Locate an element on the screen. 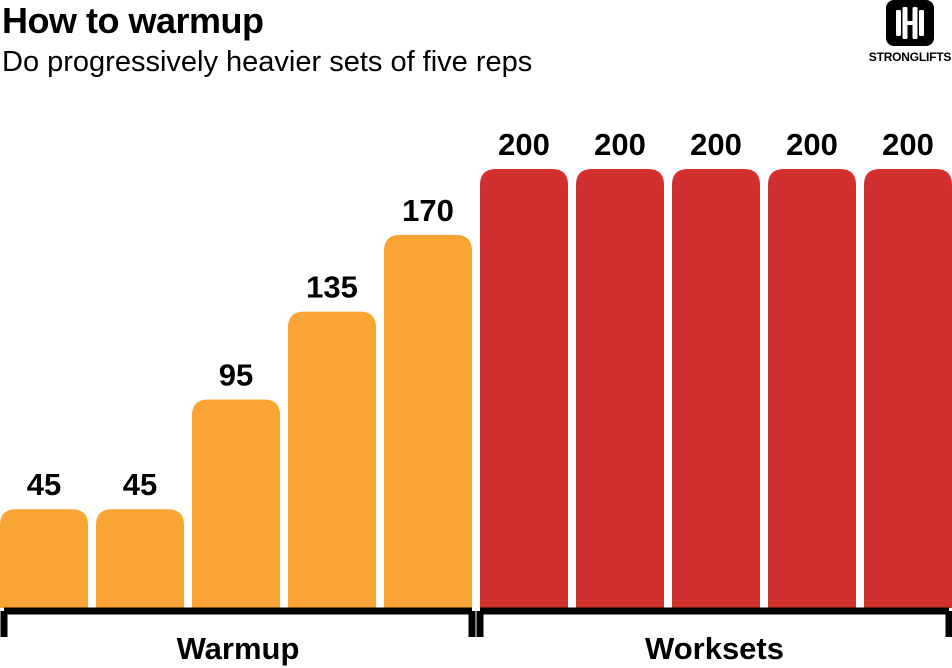  group-label: Warmup is located at coordinates (238, 648).